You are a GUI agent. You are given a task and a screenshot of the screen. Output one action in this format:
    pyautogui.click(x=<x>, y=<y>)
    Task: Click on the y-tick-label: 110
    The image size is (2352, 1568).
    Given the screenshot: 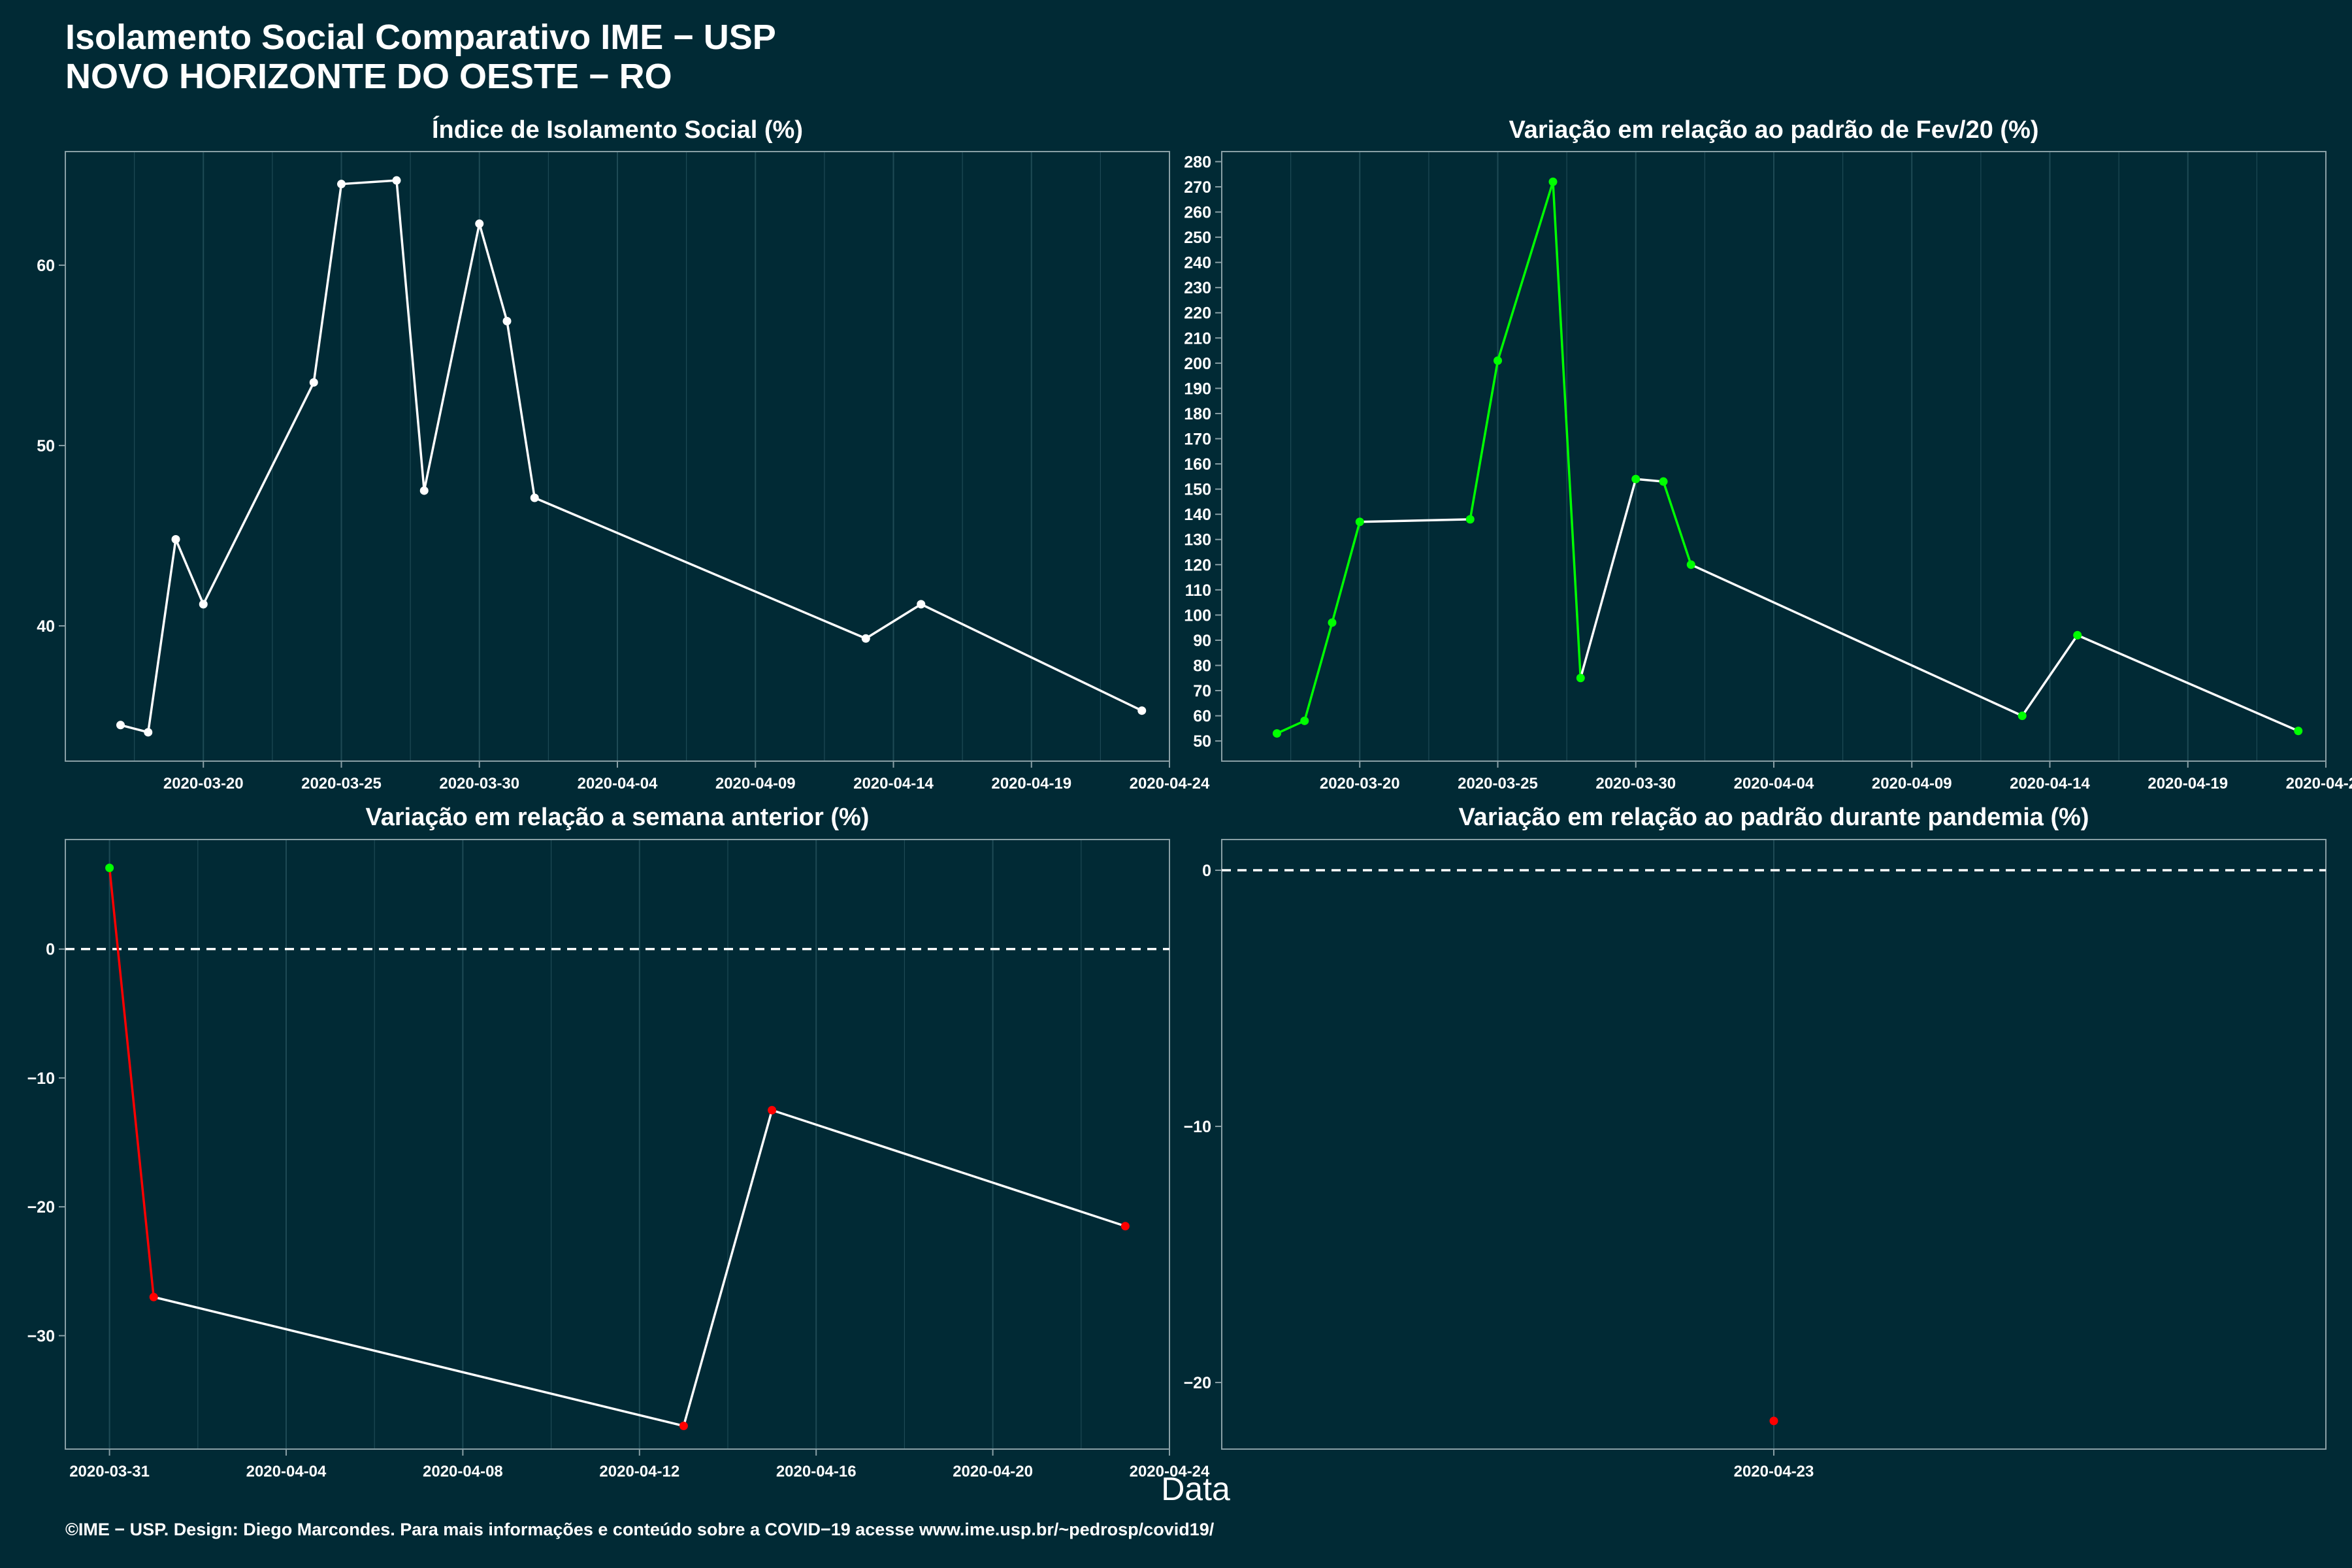 What is the action you would take?
    pyautogui.click(x=1198, y=590)
    